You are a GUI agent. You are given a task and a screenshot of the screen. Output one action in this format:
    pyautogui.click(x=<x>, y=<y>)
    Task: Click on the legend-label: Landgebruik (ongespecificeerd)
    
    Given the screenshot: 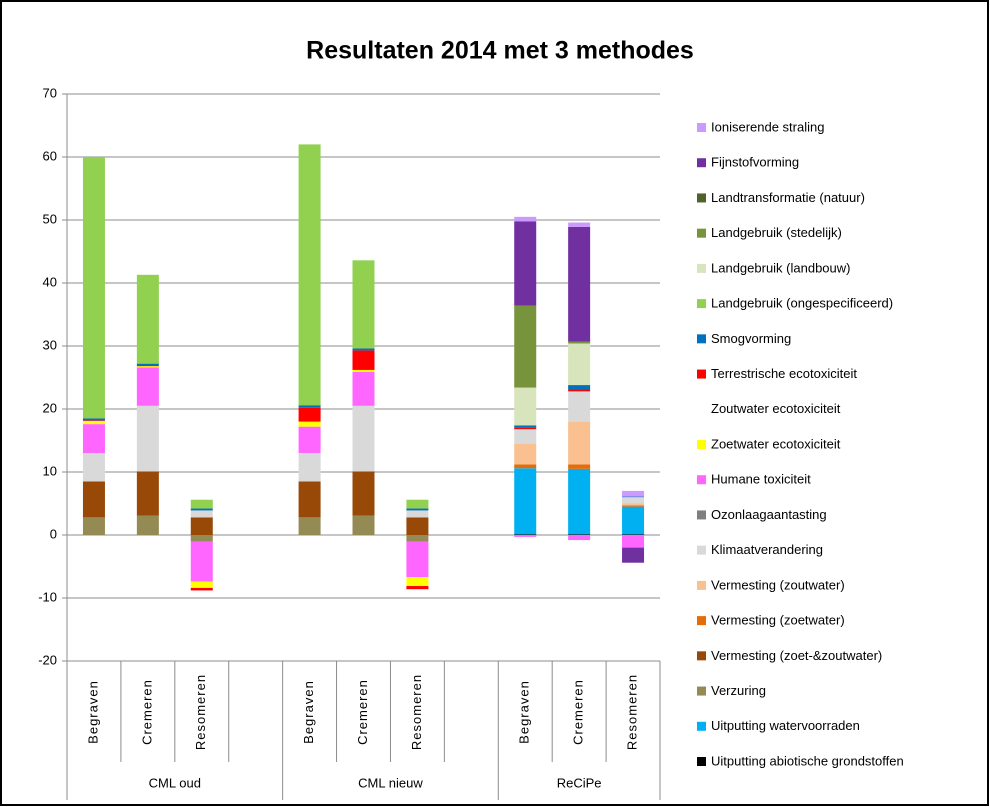 What is the action you would take?
    pyautogui.click(x=802, y=303)
    